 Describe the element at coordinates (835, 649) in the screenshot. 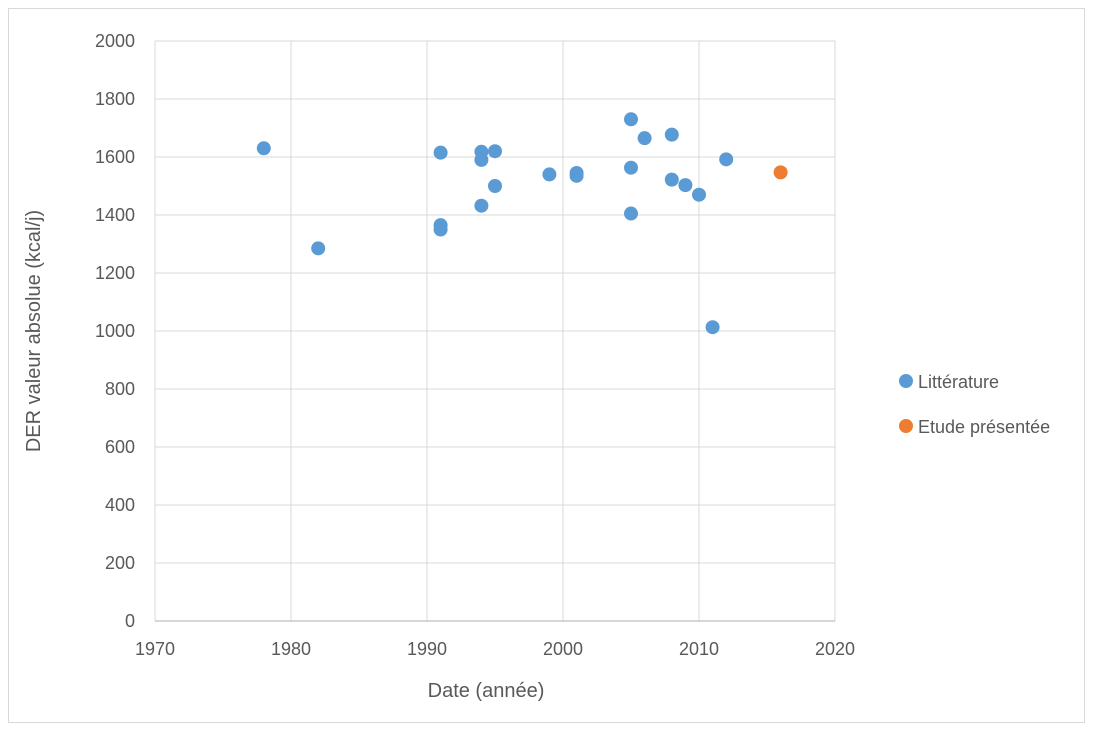

I see `x-tick-label: 2020` at that location.